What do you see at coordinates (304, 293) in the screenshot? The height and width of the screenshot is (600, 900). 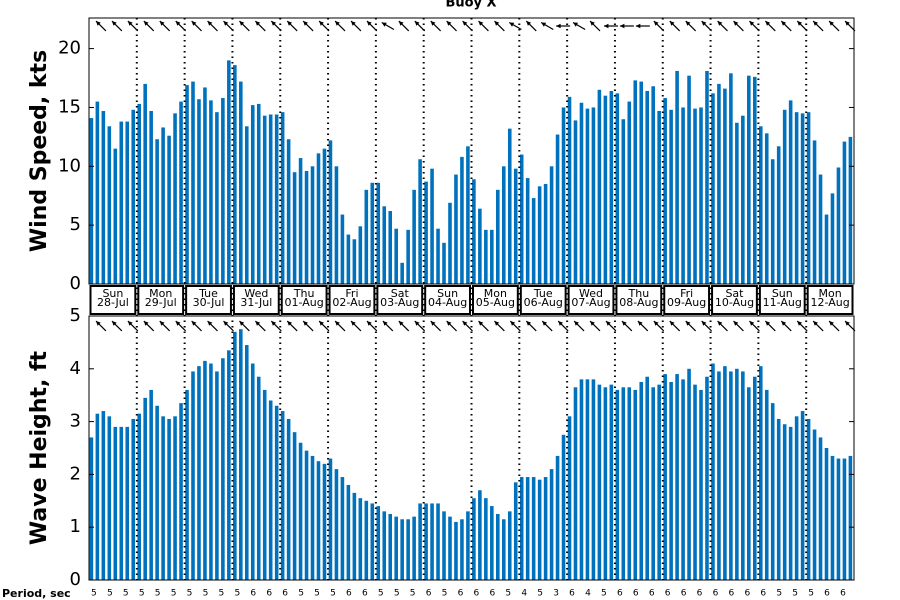 I see `day-name: Thu` at bounding box center [304, 293].